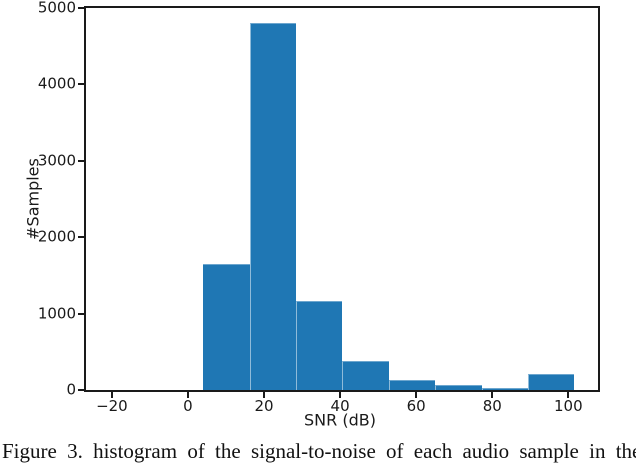  Describe the element at coordinates (416, 406) in the screenshot. I see `x-tick-label: 60` at that location.